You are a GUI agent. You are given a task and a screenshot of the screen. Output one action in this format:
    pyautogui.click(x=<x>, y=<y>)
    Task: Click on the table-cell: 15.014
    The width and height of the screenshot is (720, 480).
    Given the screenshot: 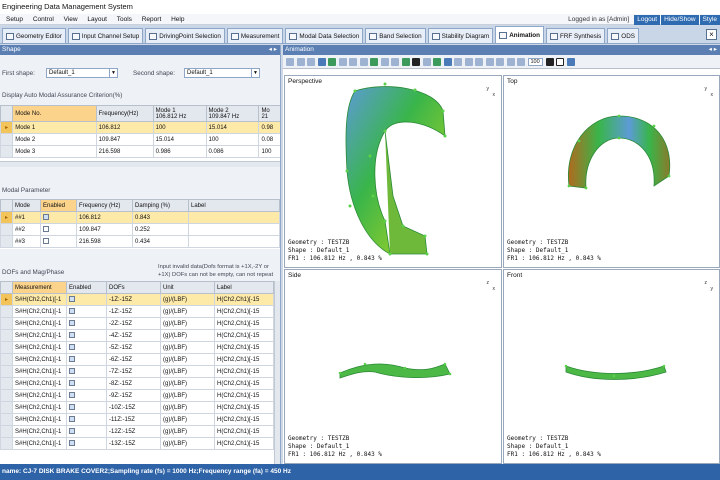 What is the action you would take?
    pyautogui.click(x=232, y=127)
    